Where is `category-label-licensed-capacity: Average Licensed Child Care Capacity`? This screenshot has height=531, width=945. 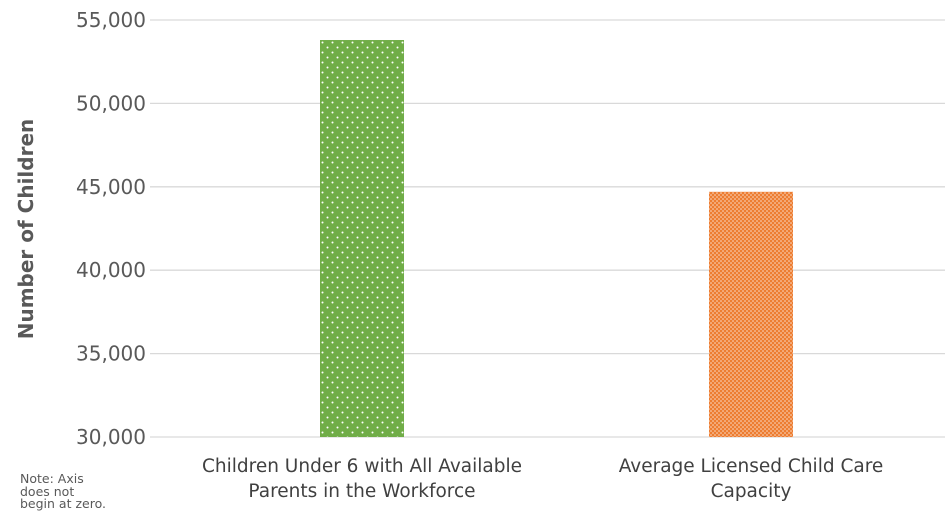 category-label-licensed-capacity: Average Licensed Child Care Capacity is located at coordinates (751, 479).